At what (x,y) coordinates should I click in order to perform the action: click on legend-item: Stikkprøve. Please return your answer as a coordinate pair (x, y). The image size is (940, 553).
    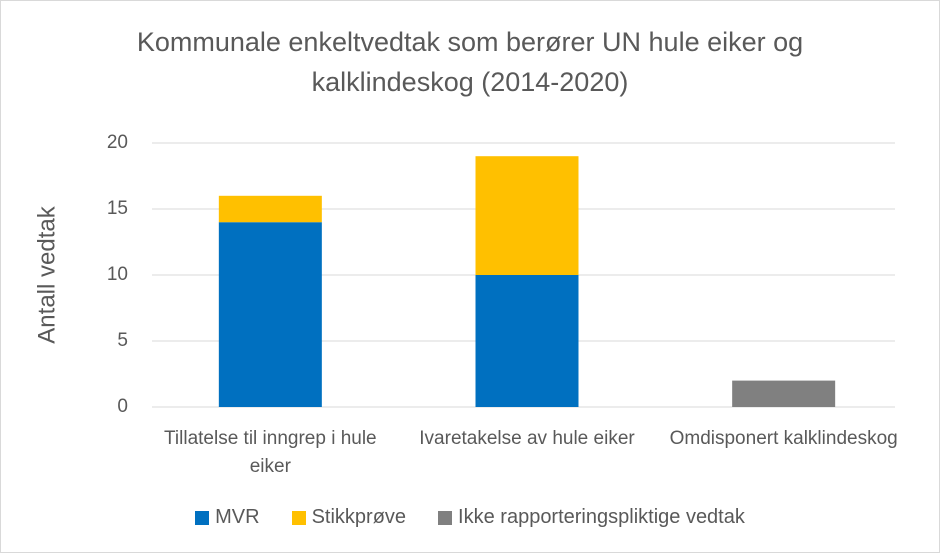
    Looking at the image, I should click on (349, 517).